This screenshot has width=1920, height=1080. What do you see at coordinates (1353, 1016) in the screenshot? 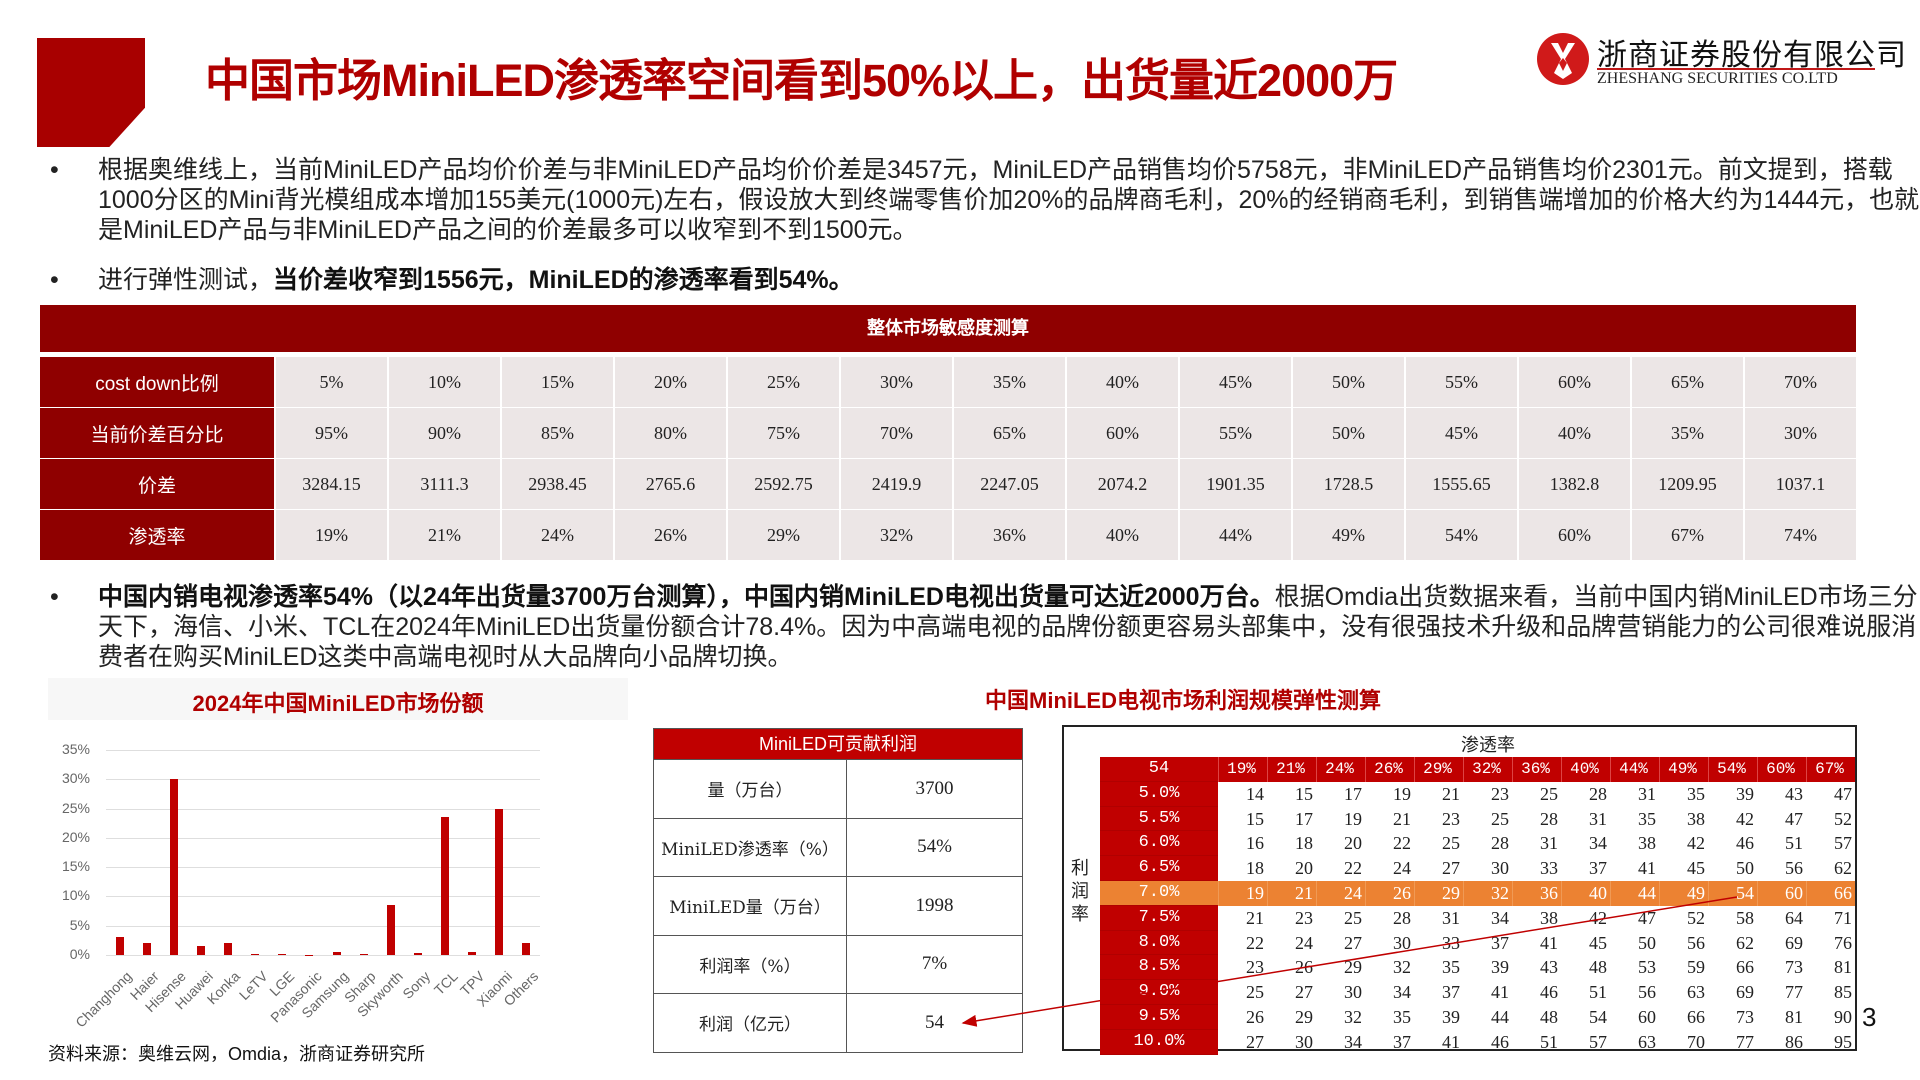
I see `elasticity-cell: 32` at bounding box center [1353, 1016].